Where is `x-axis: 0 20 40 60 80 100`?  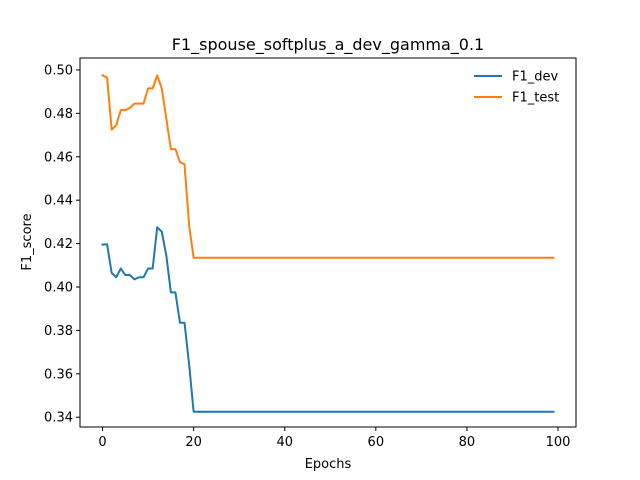
x-axis: 0 20 40 60 80 100 is located at coordinates (334, 438).